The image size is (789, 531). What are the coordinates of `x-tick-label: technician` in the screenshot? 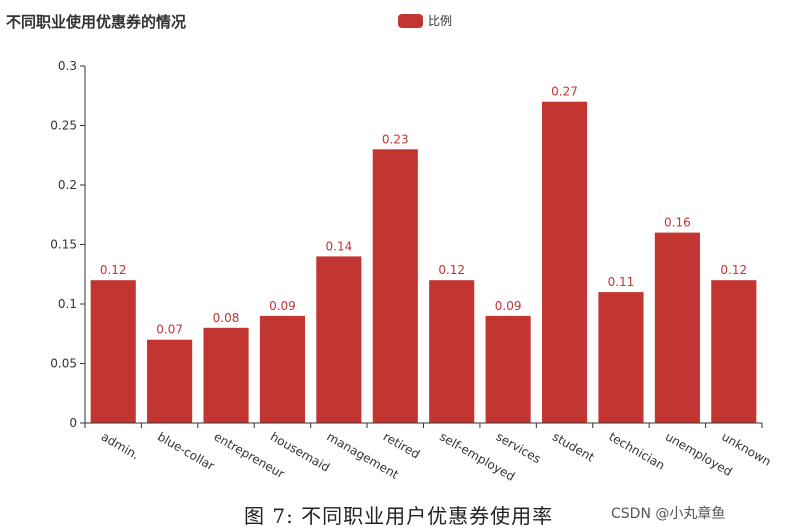 It's located at (636, 450).